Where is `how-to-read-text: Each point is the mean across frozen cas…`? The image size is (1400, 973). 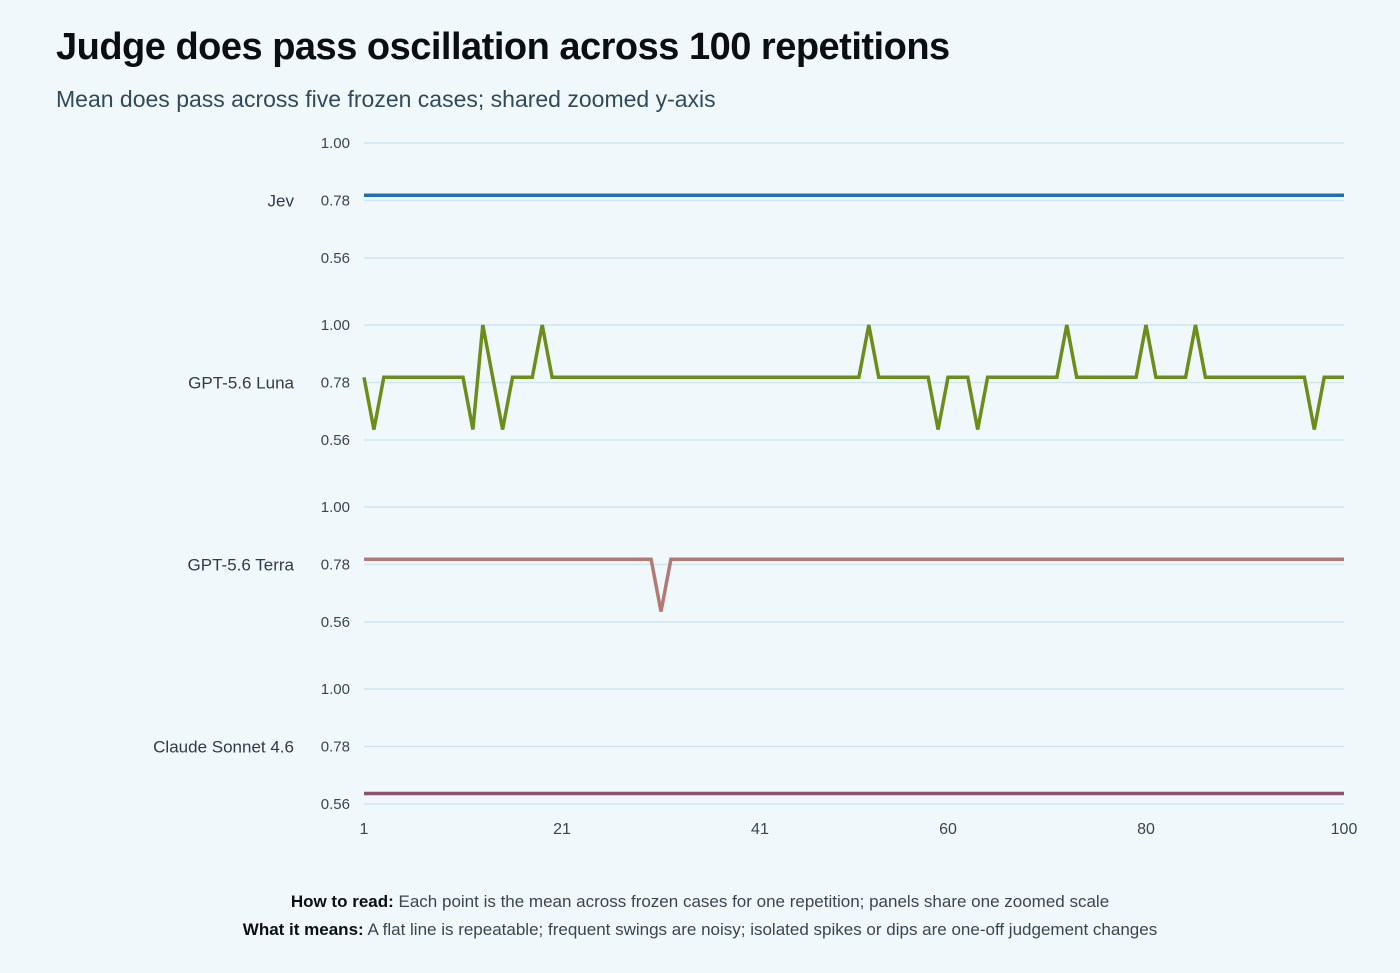 how-to-read-text: Each point is the mean across frozen cas… is located at coordinates (754, 901).